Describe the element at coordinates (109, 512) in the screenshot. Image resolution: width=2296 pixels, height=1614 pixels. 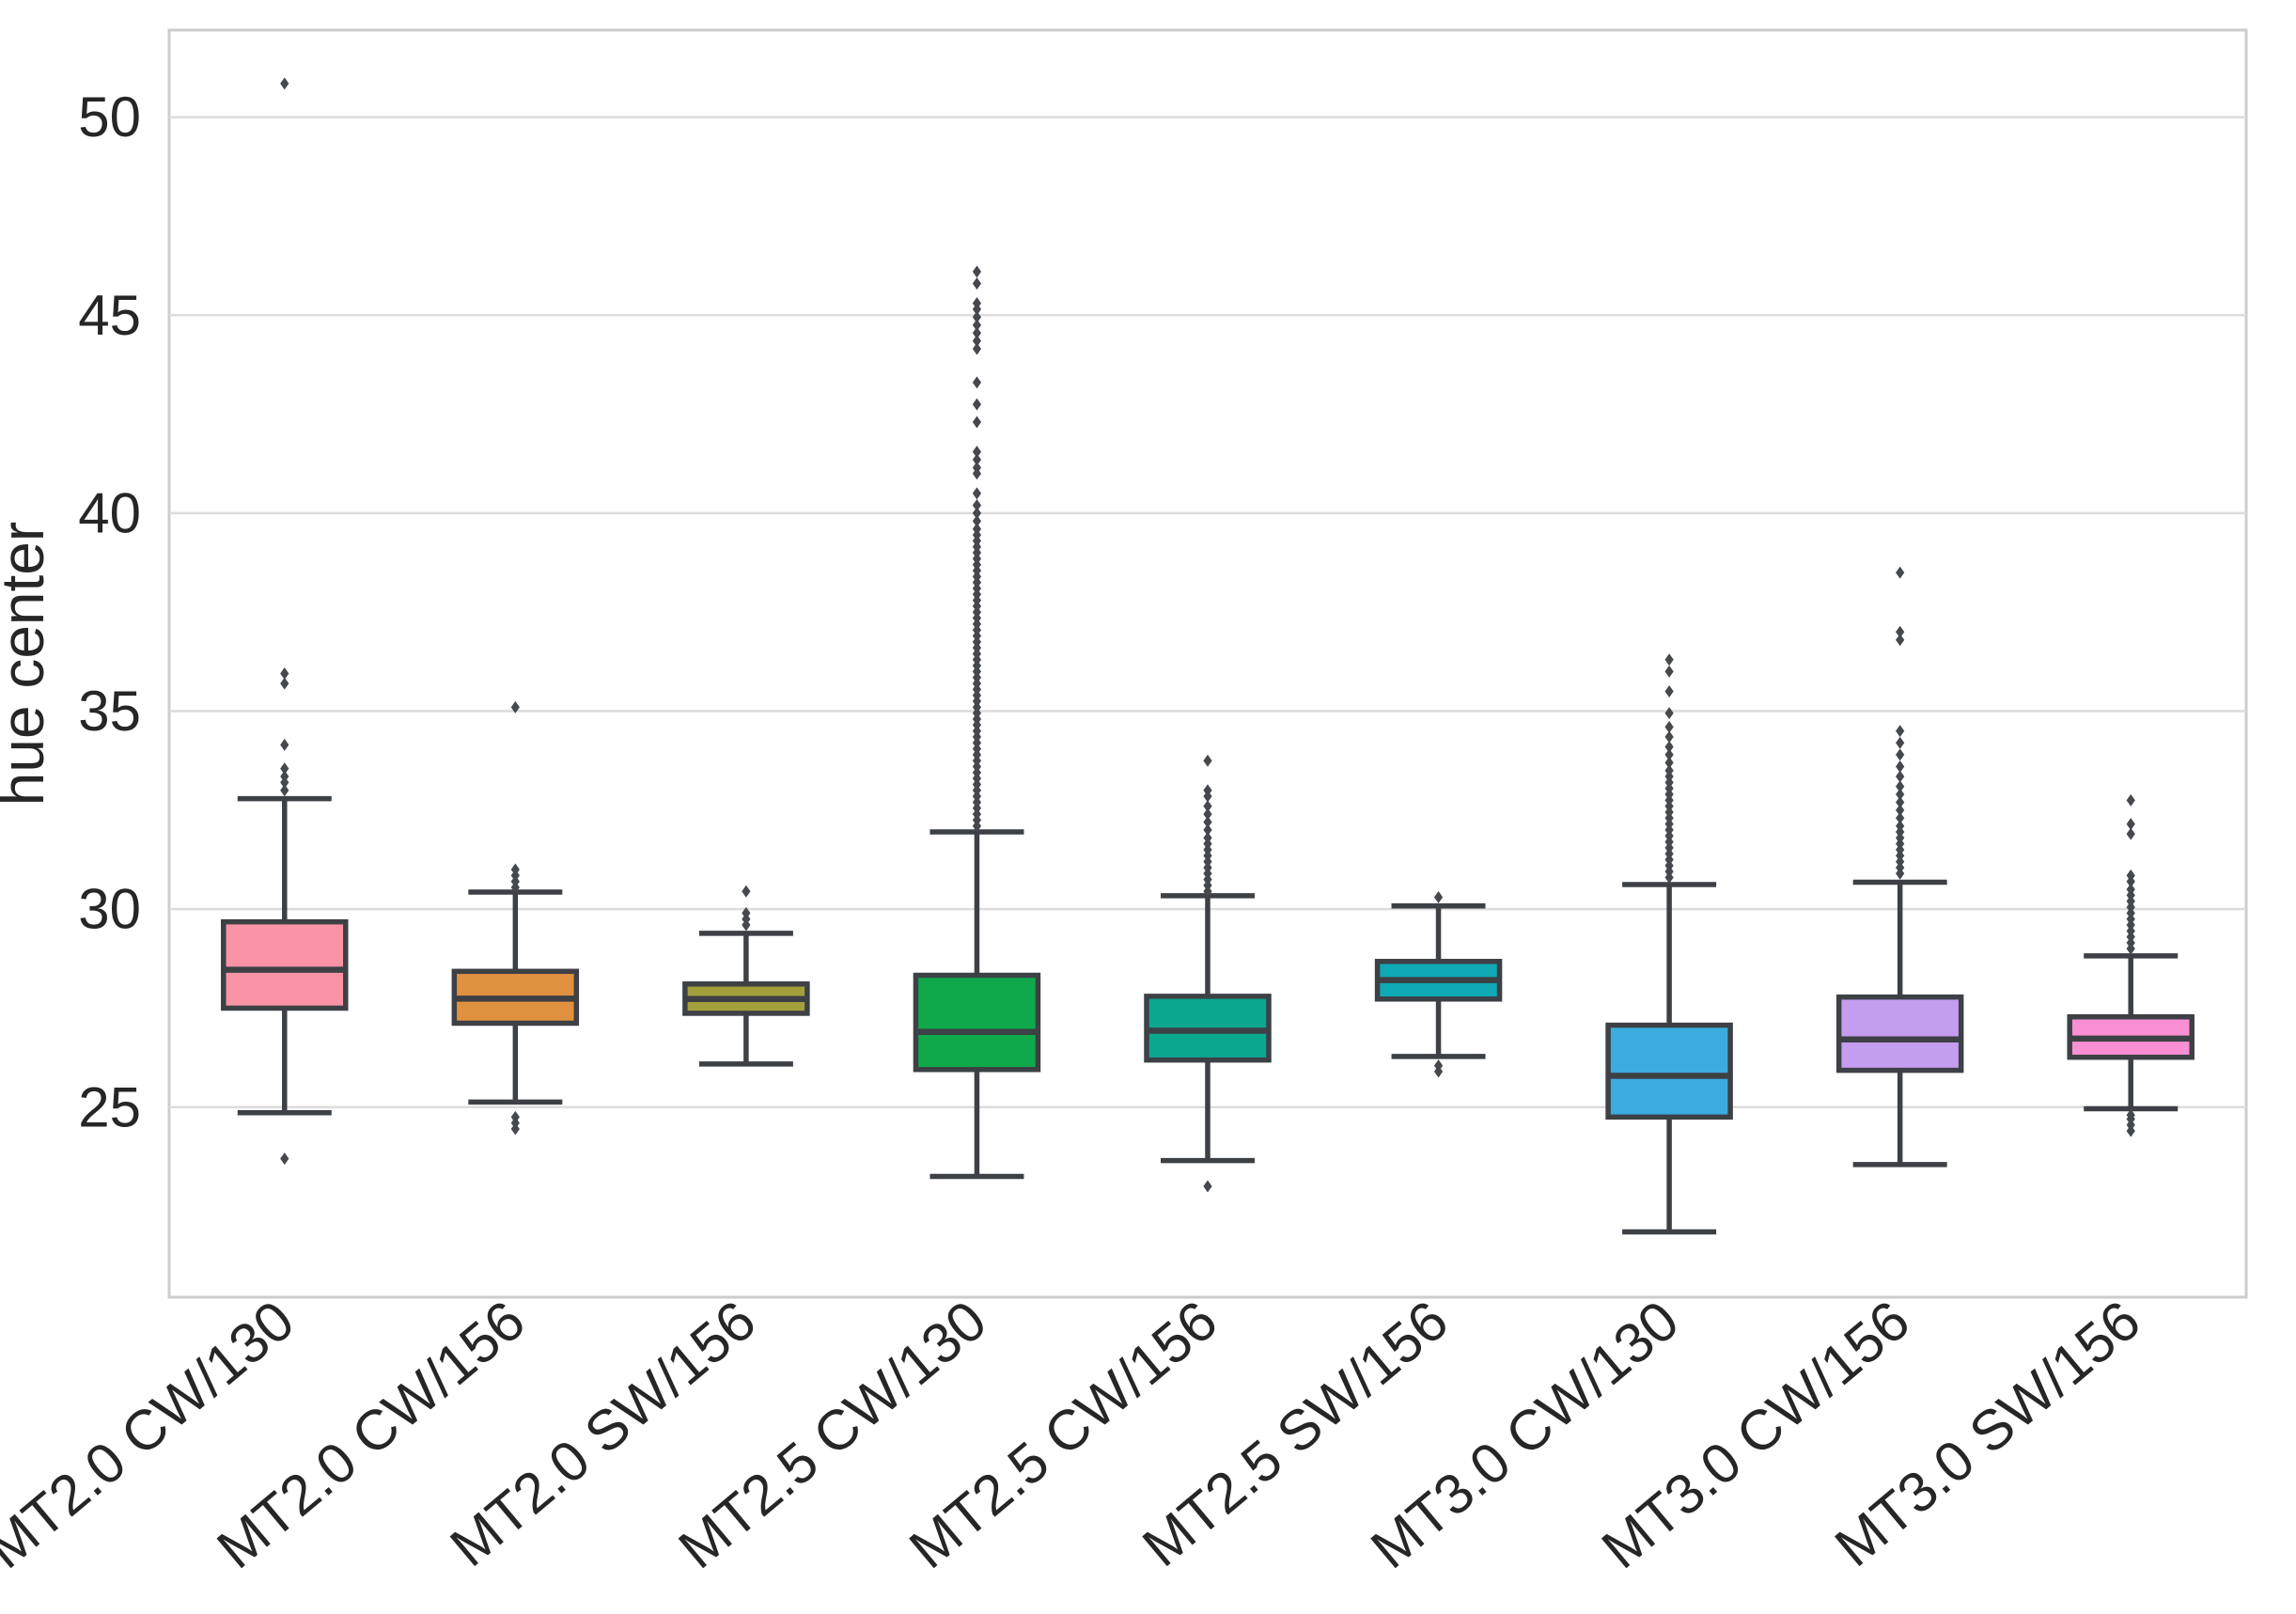
I see `y-tick-label: 40` at that location.